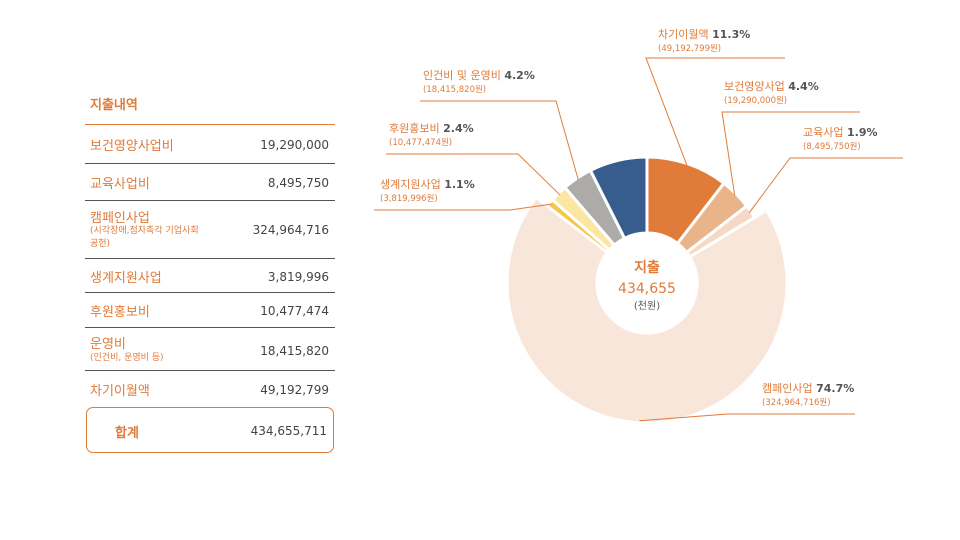 This screenshot has width=960, height=540. I want to click on slice-label-name: 보건영양사업, so click(756, 86).